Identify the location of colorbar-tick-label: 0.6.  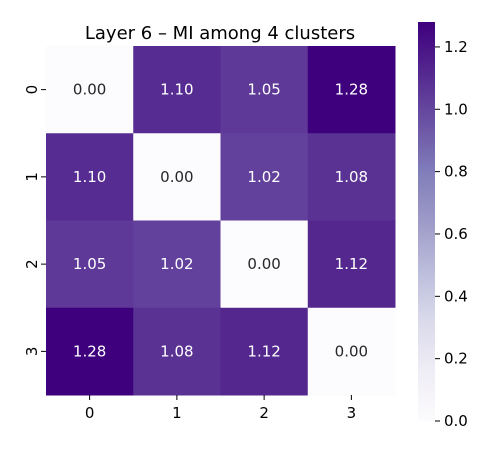
(456, 234).